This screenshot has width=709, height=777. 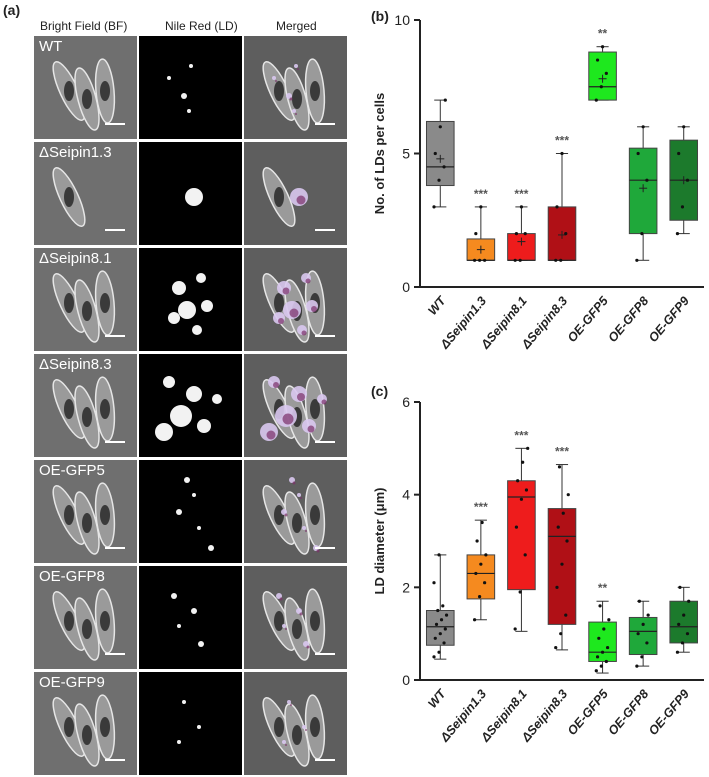 What do you see at coordinates (379, 541) in the screenshot?
I see `y-axis-label: LD diameter (μm)` at bounding box center [379, 541].